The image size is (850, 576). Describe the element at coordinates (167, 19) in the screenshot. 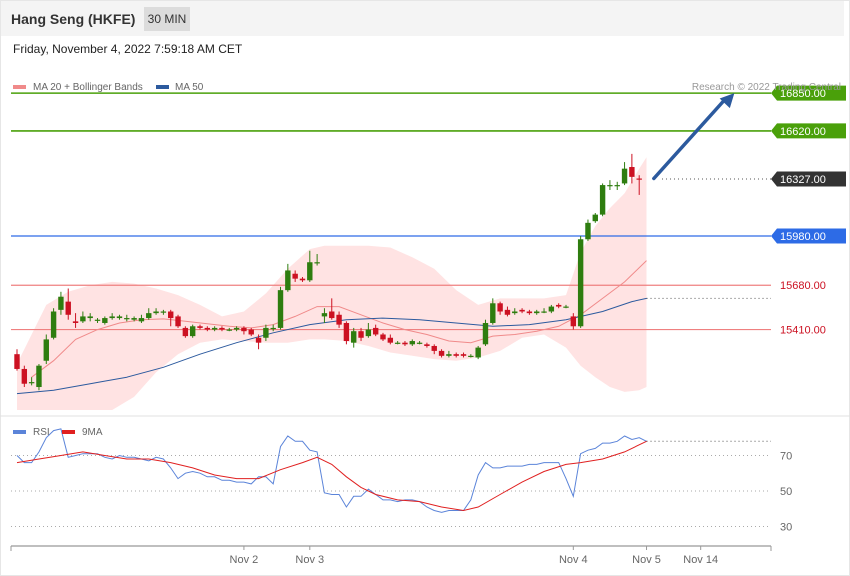

I see `interval-button: 30 MIN` at that location.